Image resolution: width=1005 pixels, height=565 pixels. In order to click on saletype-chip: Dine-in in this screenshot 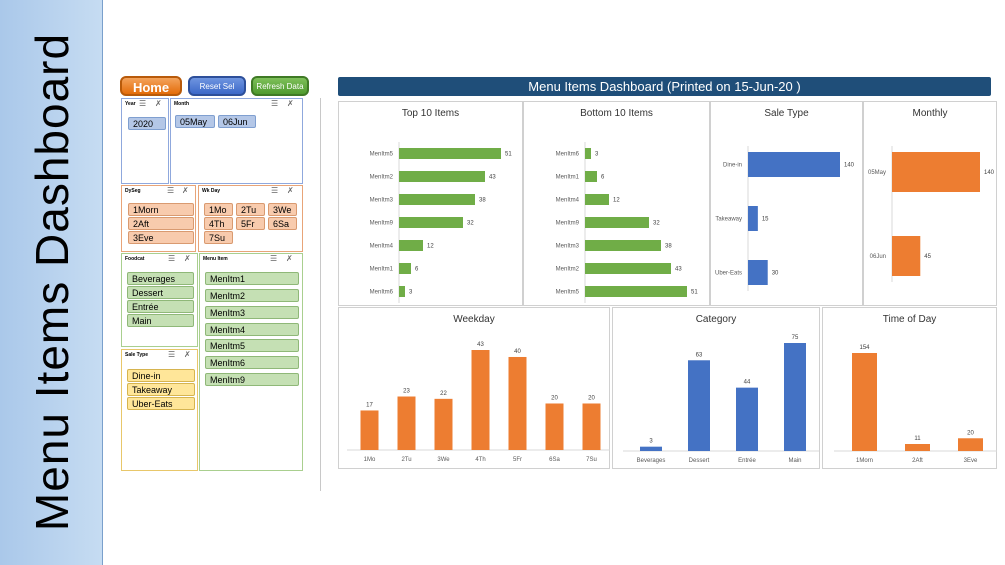, I will do `click(161, 375)`.